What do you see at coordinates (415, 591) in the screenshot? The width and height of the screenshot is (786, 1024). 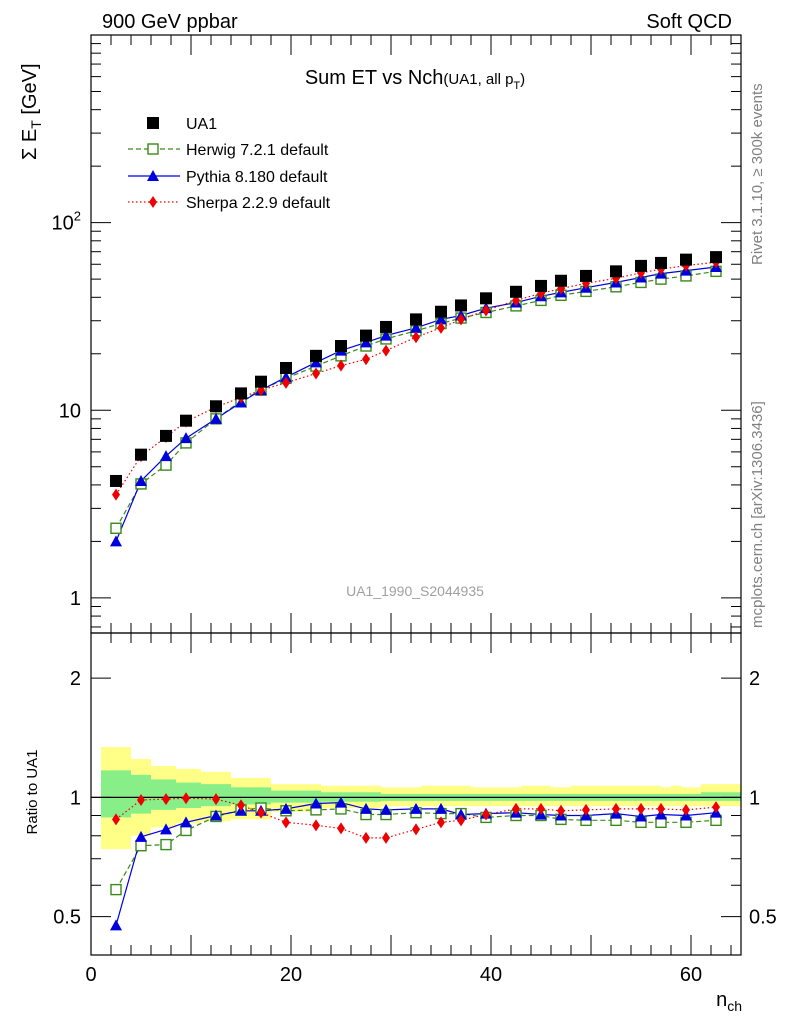 I see `analysis-watermark: UA1_1990_S2044935` at bounding box center [415, 591].